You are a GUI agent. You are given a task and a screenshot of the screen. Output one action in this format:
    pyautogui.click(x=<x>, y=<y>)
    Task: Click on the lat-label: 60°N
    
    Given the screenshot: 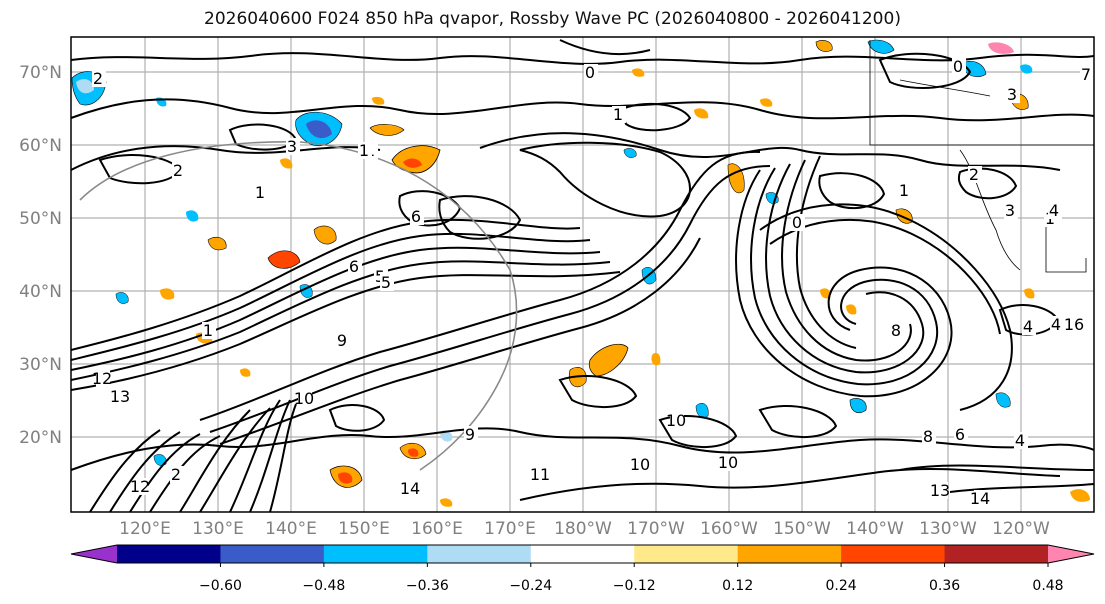 What is the action you would take?
    pyautogui.click(x=40, y=146)
    